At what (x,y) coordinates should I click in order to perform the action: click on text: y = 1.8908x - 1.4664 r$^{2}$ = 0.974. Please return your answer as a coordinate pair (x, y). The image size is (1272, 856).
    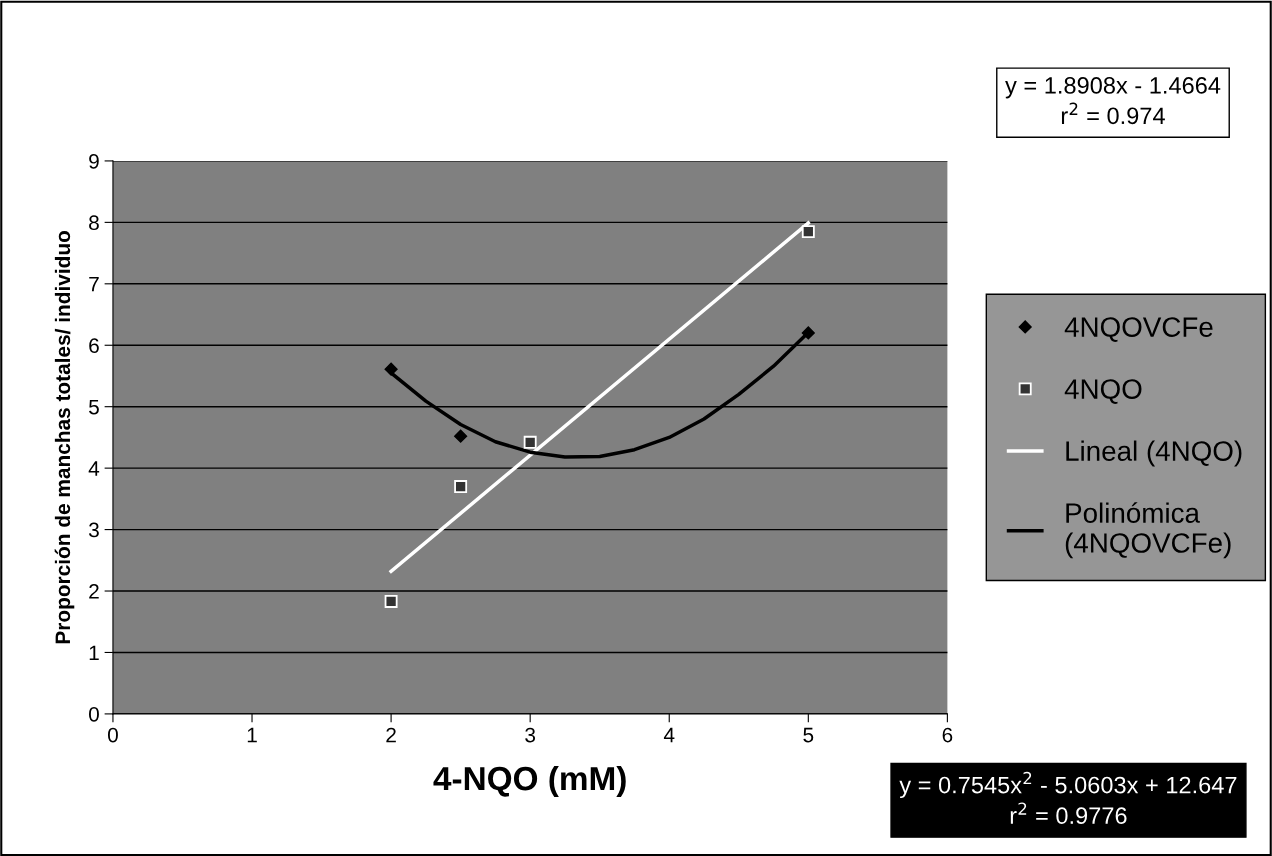
    Looking at the image, I should click on (1113, 101).